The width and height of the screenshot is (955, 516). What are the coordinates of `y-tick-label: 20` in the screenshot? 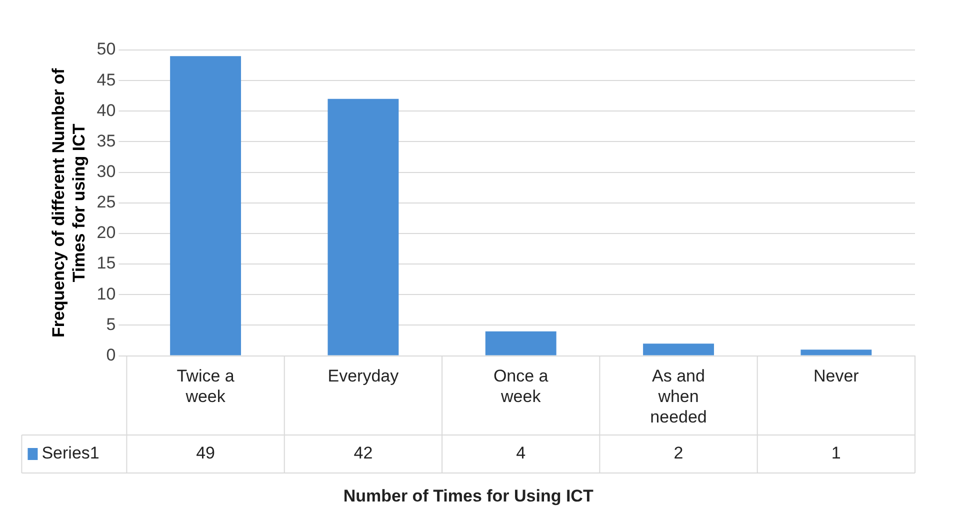 It's located at (106, 232).